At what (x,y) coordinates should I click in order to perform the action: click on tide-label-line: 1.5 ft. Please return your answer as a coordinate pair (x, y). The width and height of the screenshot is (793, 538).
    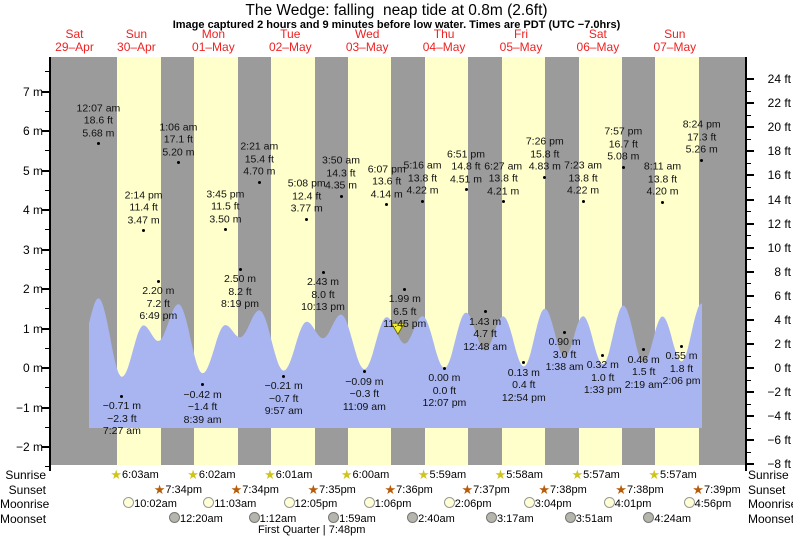
    Looking at the image, I should click on (644, 372).